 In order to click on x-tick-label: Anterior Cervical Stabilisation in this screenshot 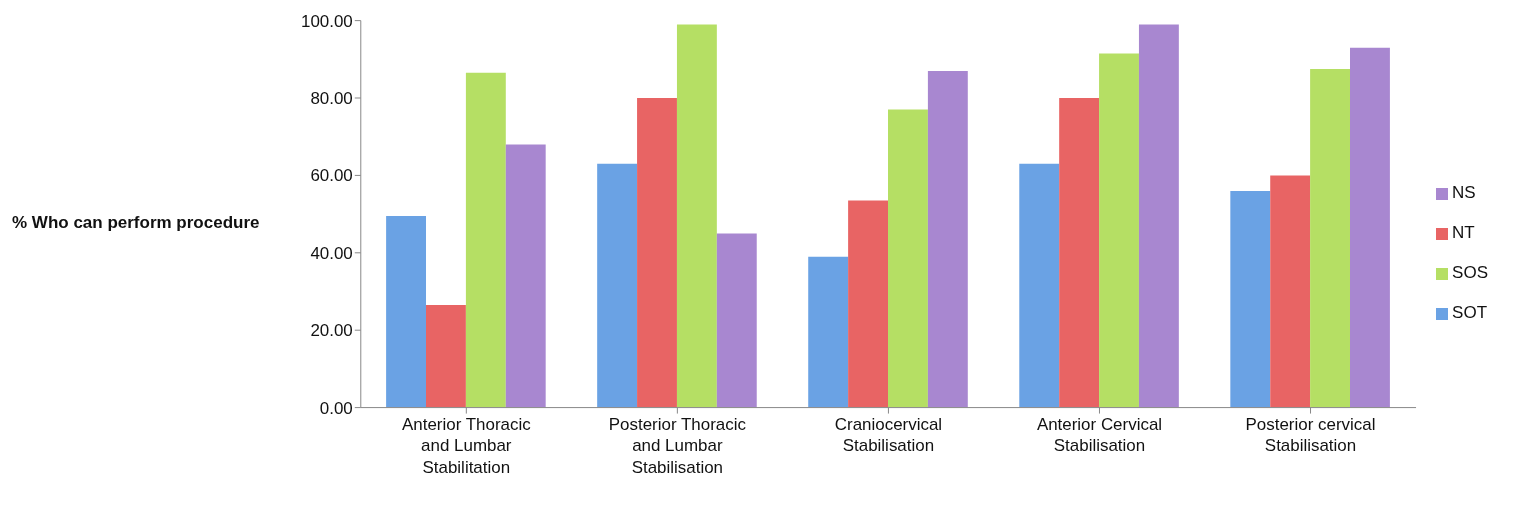, I will do `click(1100, 435)`.